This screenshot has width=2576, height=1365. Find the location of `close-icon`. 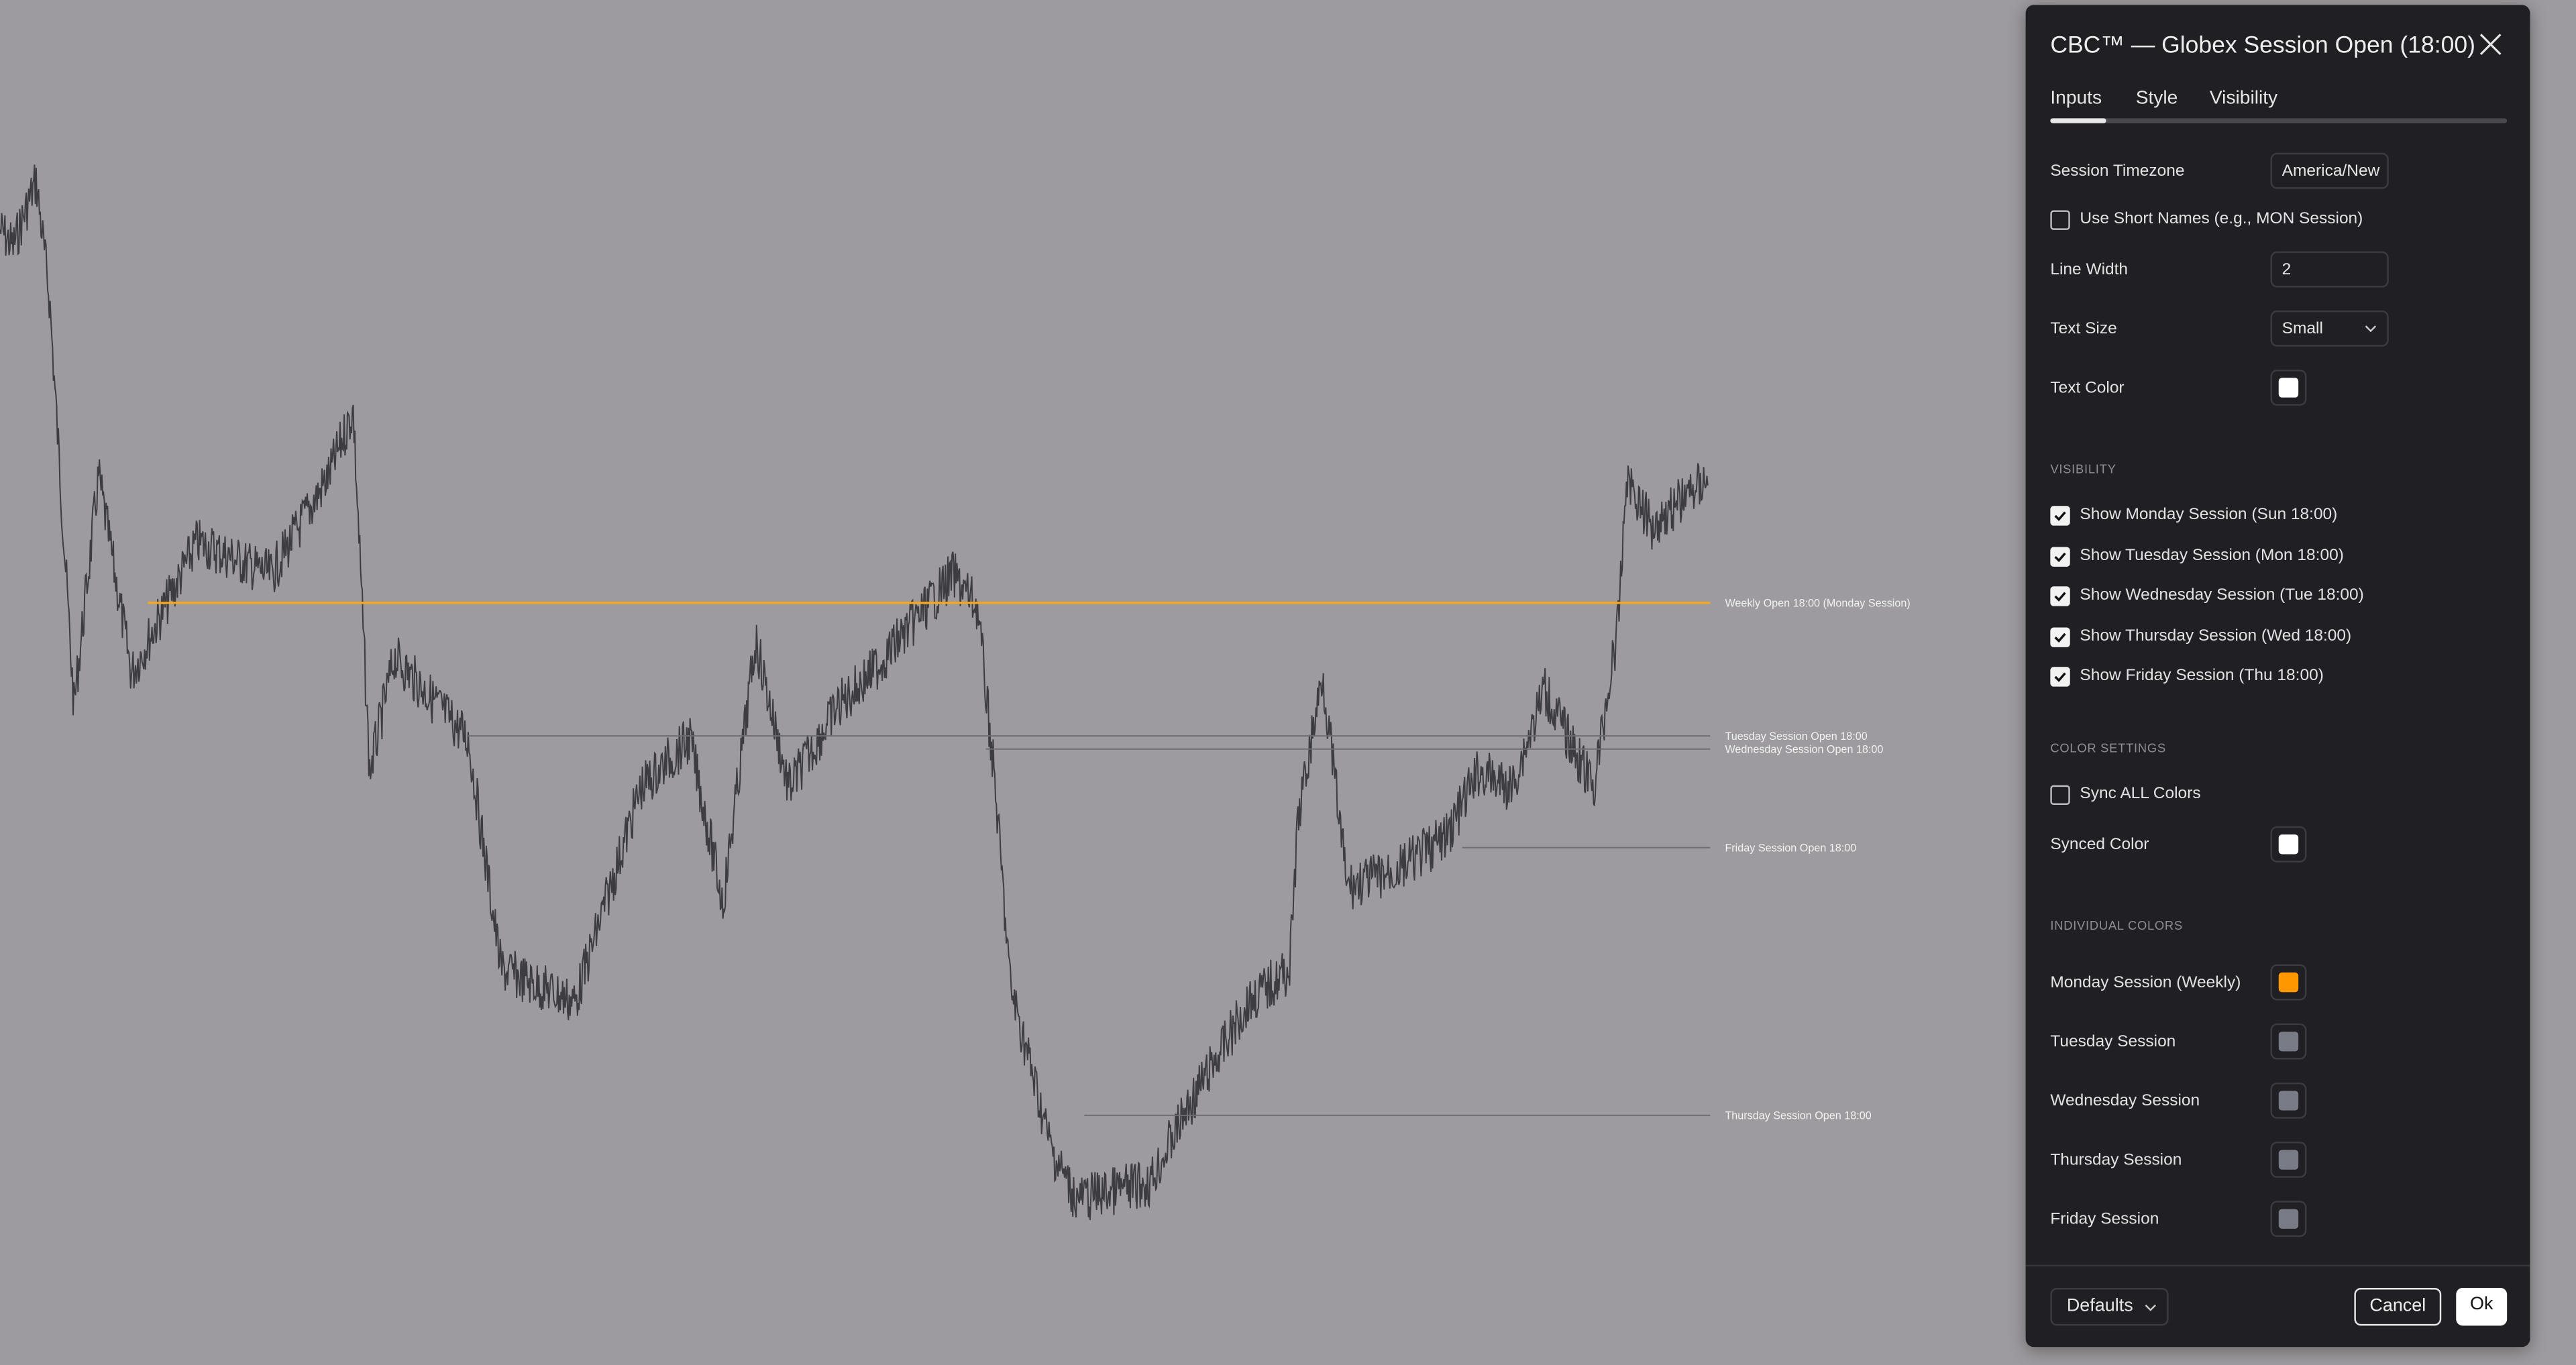

close-icon is located at coordinates (2490, 45).